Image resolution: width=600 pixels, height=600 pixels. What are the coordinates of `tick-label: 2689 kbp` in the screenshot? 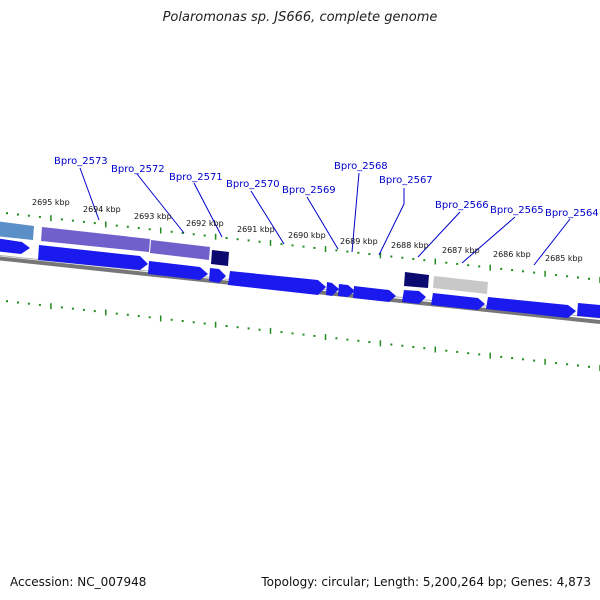 It's located at (359, 241).